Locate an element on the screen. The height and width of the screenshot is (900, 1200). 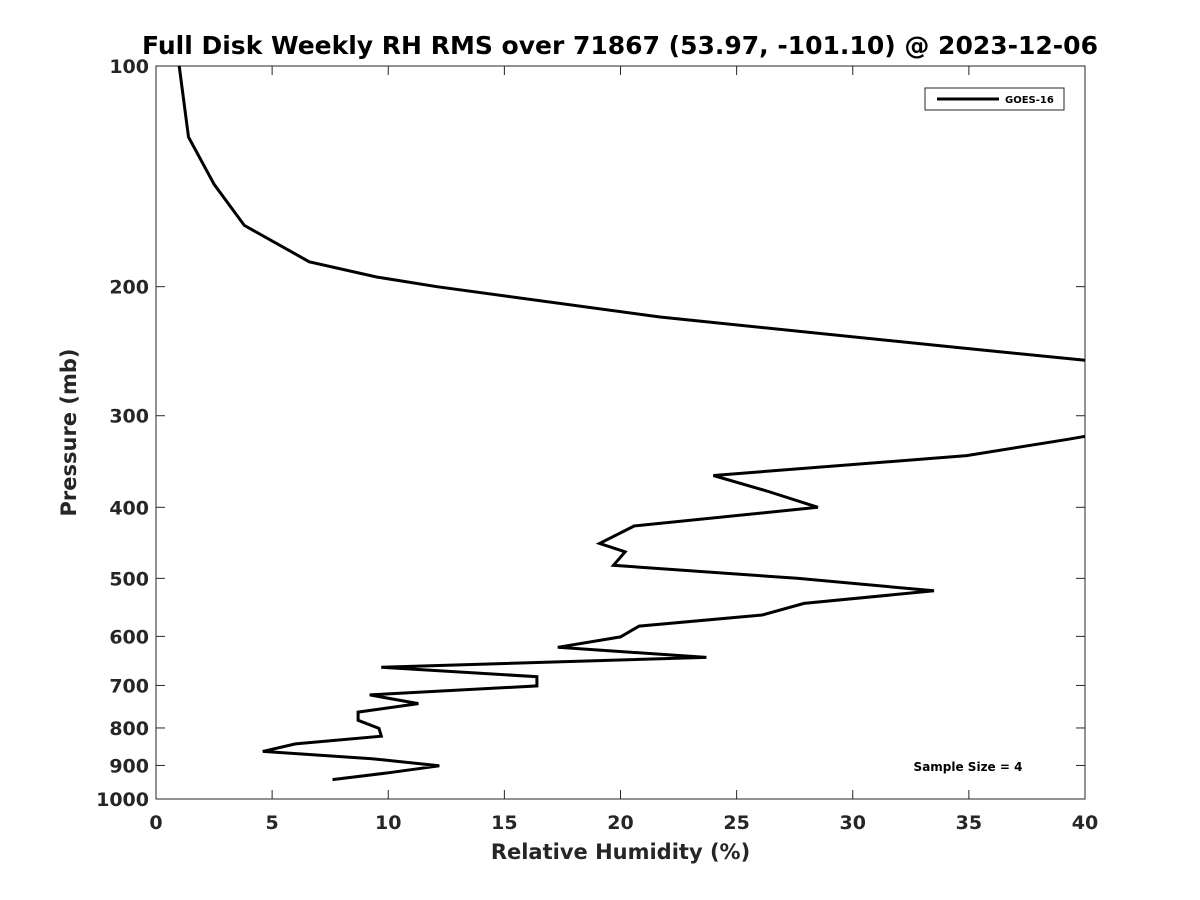
y-tick-label: 300 is located at coordinates (129, 417).